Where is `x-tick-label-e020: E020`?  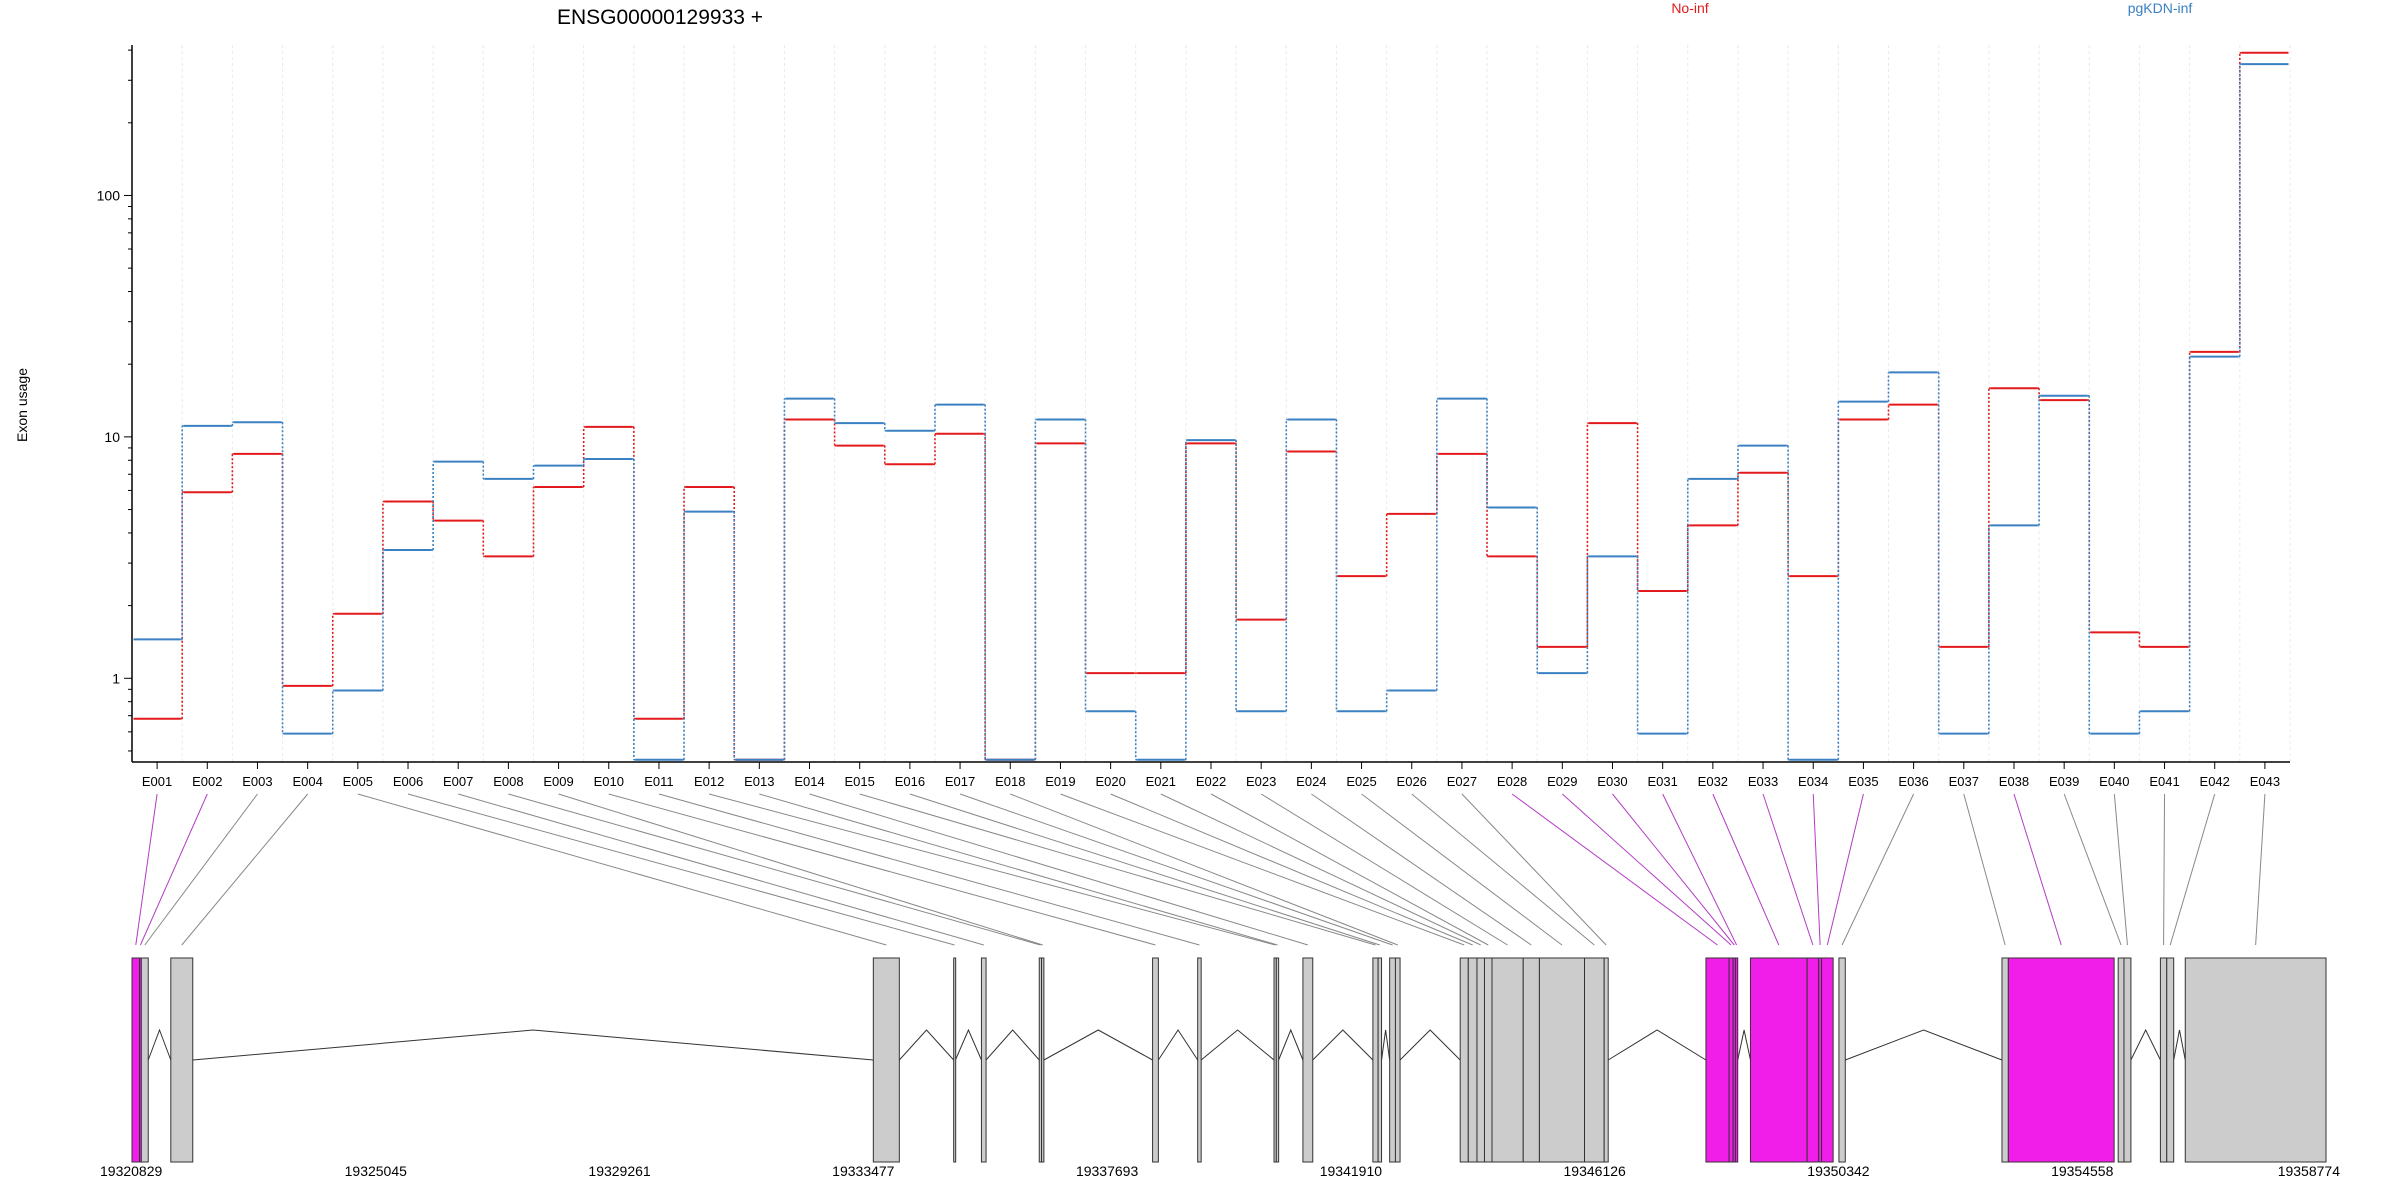
x-tick-label-e020: E020 is located at coordinates (1110, 781).